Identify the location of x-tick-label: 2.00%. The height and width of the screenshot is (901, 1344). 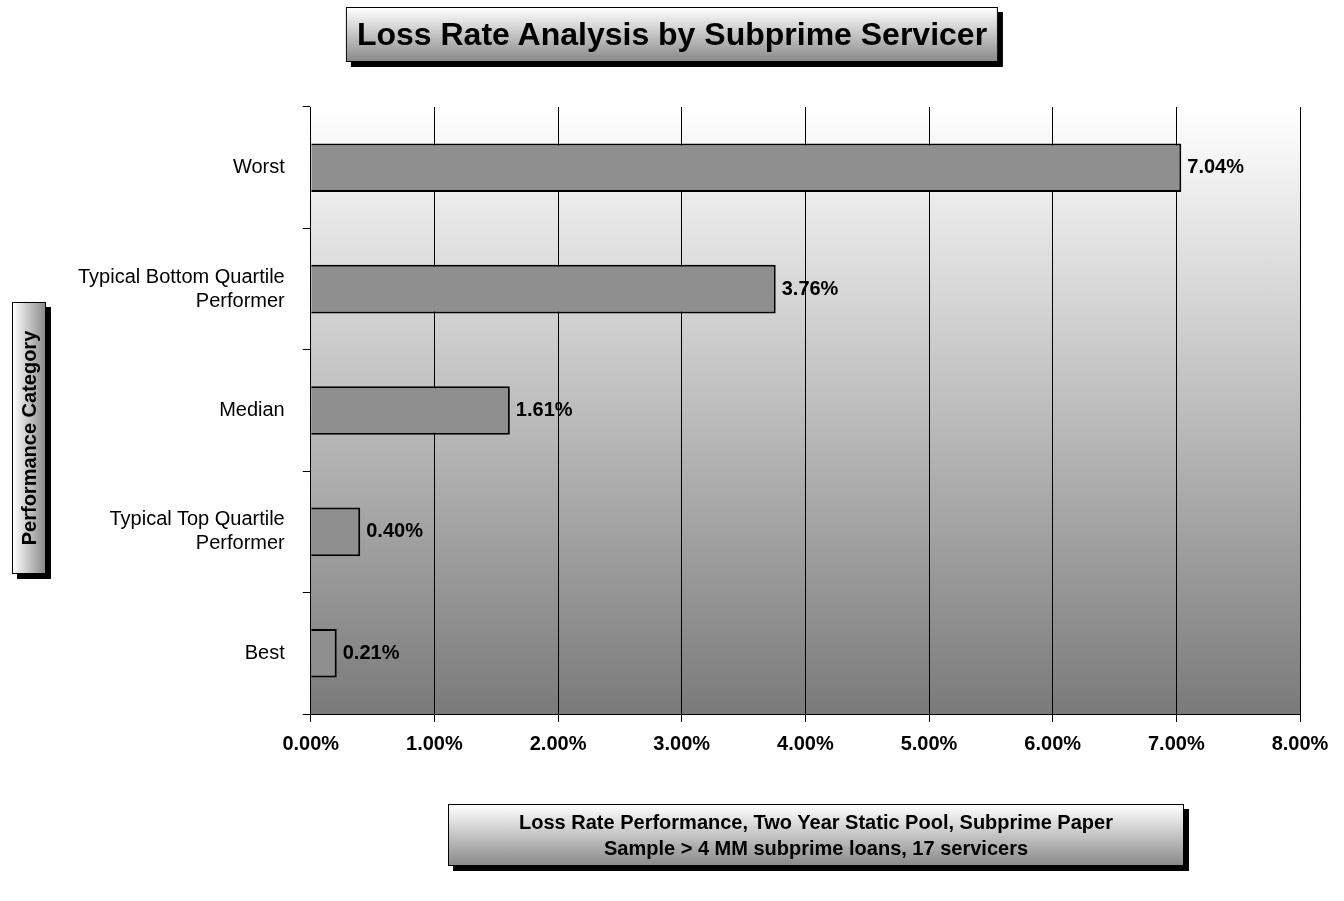
(558, 742).